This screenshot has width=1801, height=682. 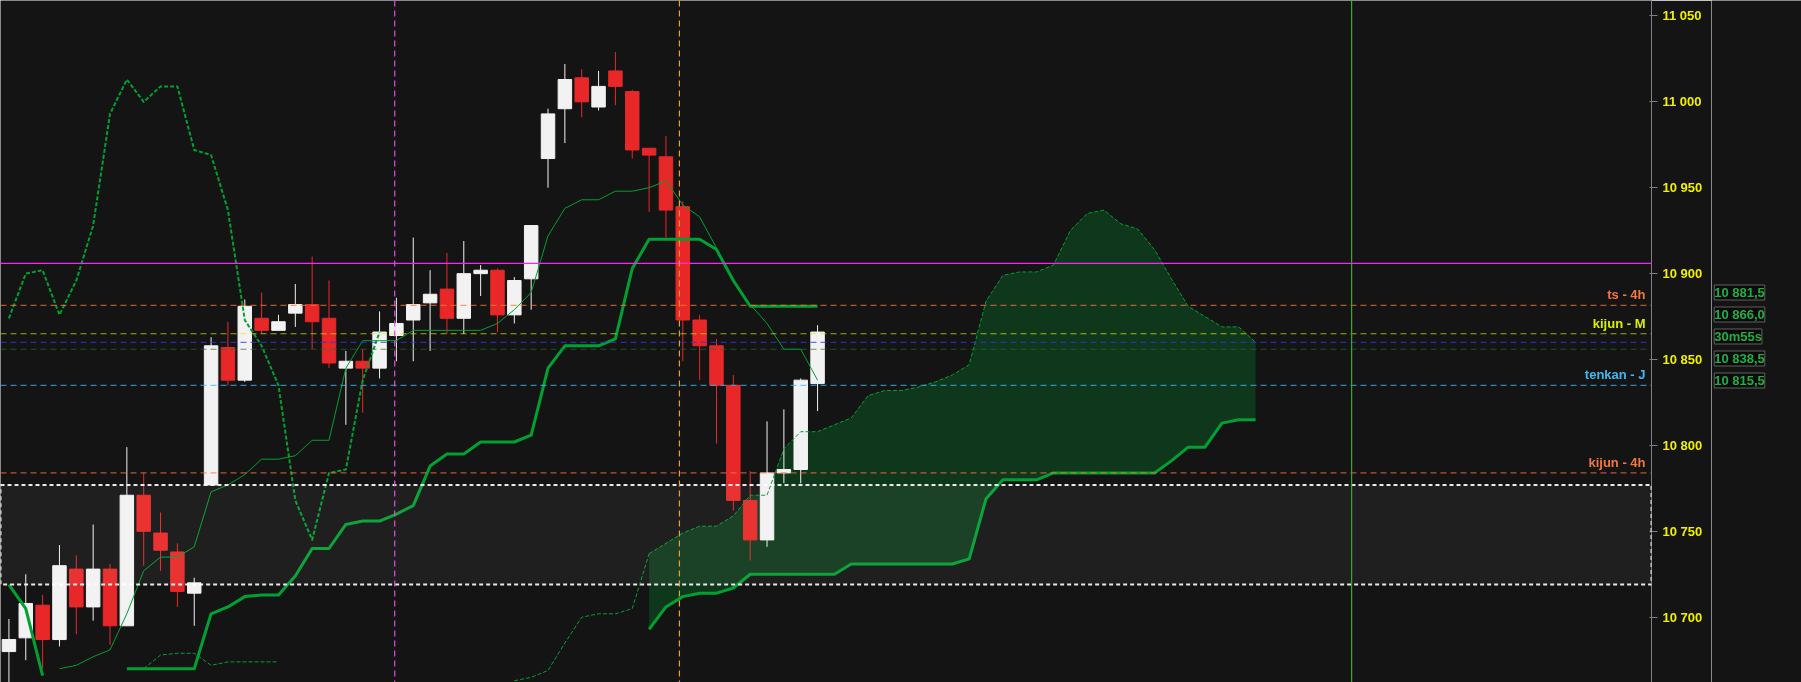 What do you see at coordinates (1738, 336) in the screenshot?
I see `text: 30m55s` at bounding box center [1738, 336].